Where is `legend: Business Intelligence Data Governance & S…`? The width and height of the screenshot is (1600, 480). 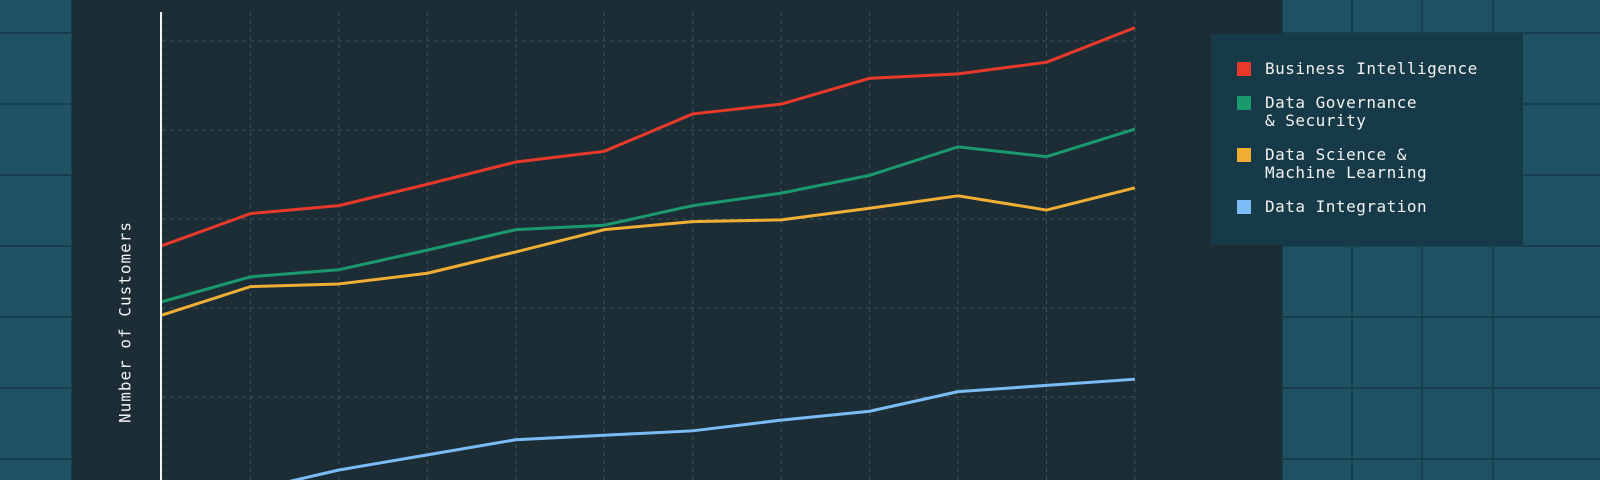
legend: Business Intelligence Data Governance & S… is located at coordinates (1367, 139).